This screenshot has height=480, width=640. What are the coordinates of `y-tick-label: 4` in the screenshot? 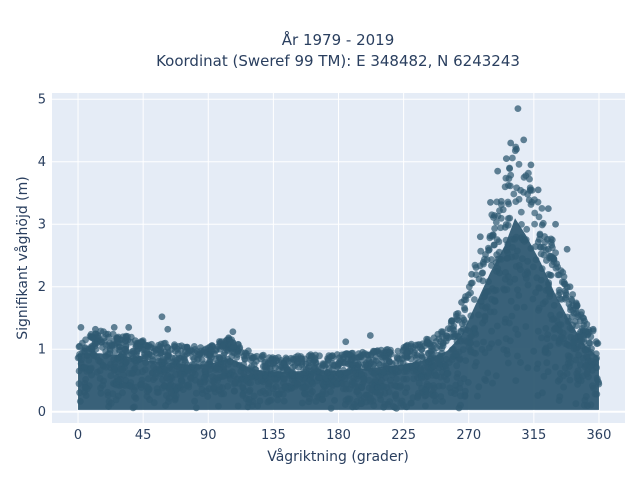 It's located at (42, 162).